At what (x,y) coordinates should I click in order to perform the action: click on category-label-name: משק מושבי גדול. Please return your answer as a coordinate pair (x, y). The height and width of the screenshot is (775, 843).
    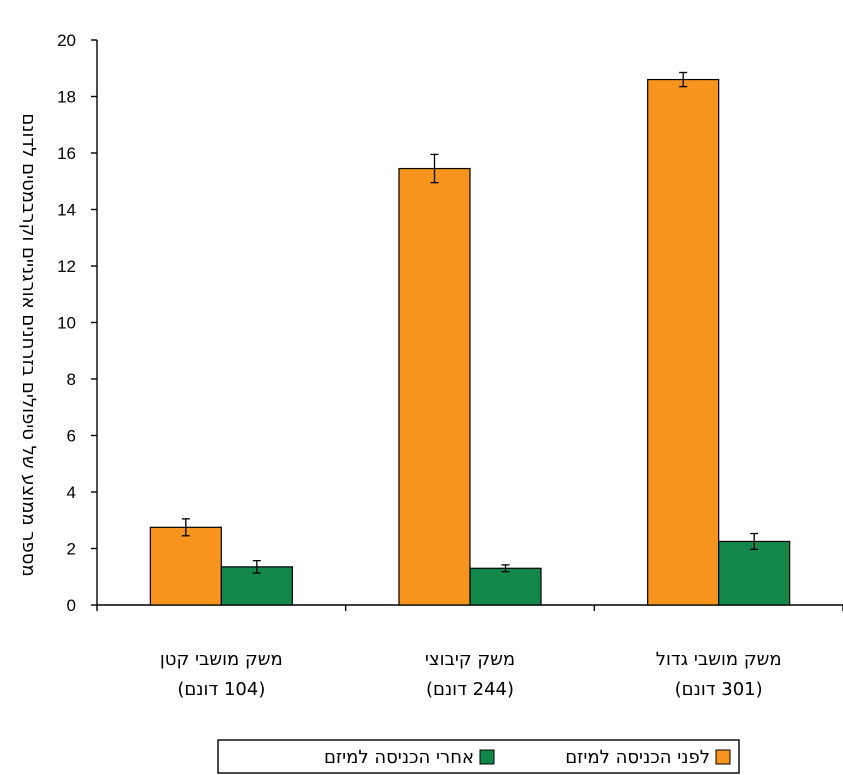
    Looking at the image, I should click on (719, 659).